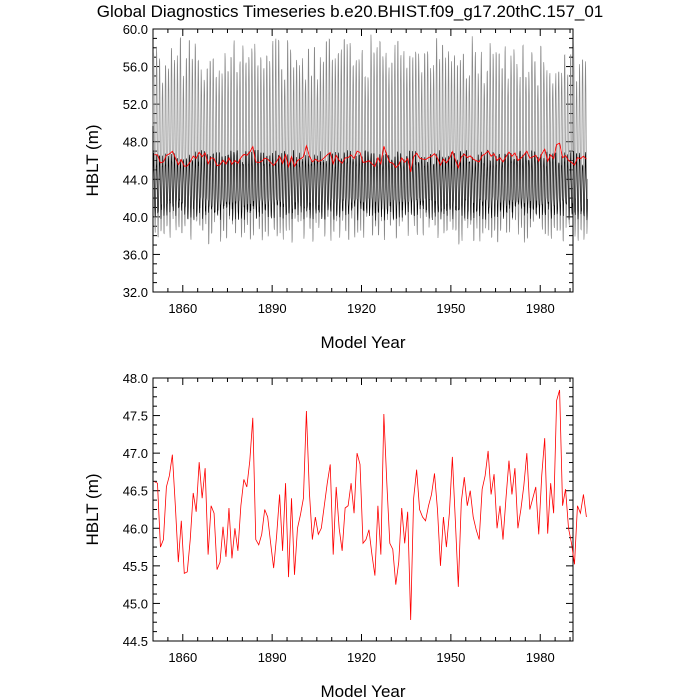  I want to click on y-tick-label: 47.0, so click(135, 453).